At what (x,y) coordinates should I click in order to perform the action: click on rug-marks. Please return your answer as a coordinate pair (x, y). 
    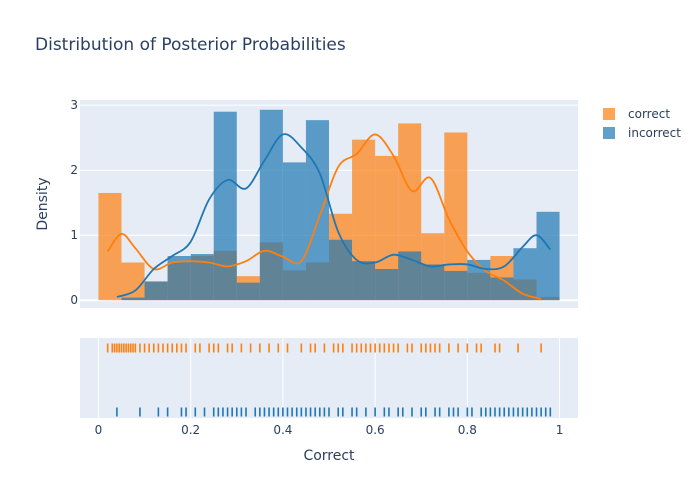
    Looking at the image, I should click on (329, 380).